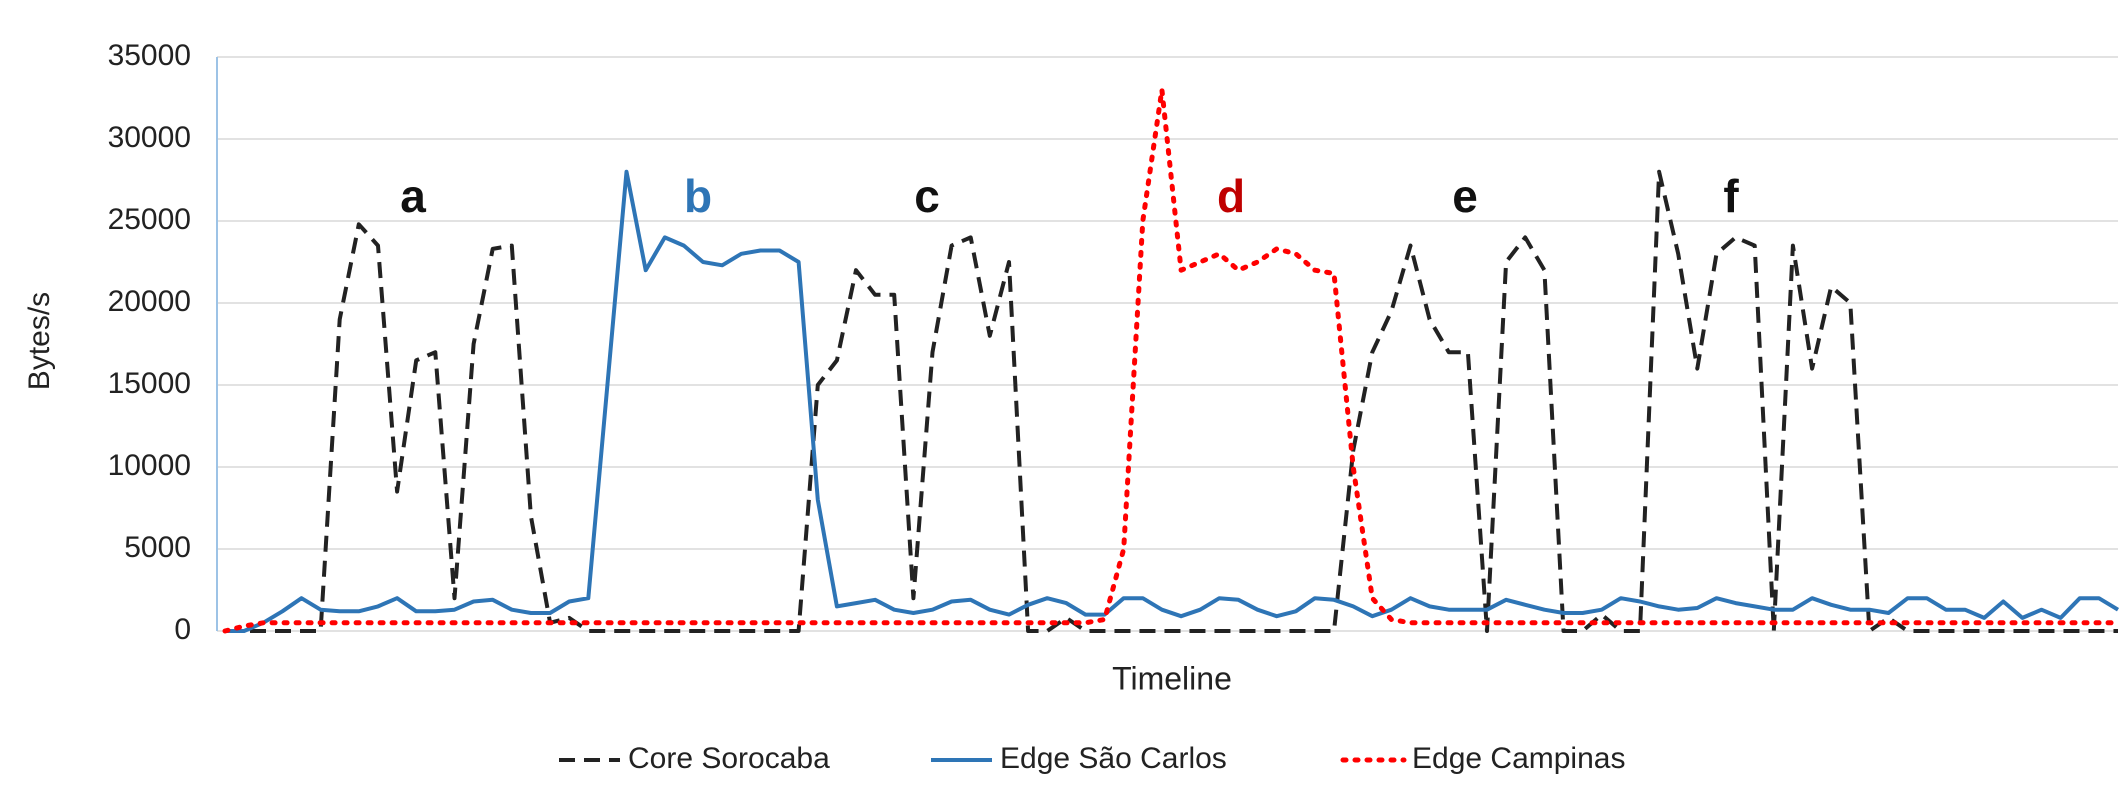  What do you see at coordinates (698, 196) in the screenshot?
I see `annotation: b` at bounding box center [698, 196].